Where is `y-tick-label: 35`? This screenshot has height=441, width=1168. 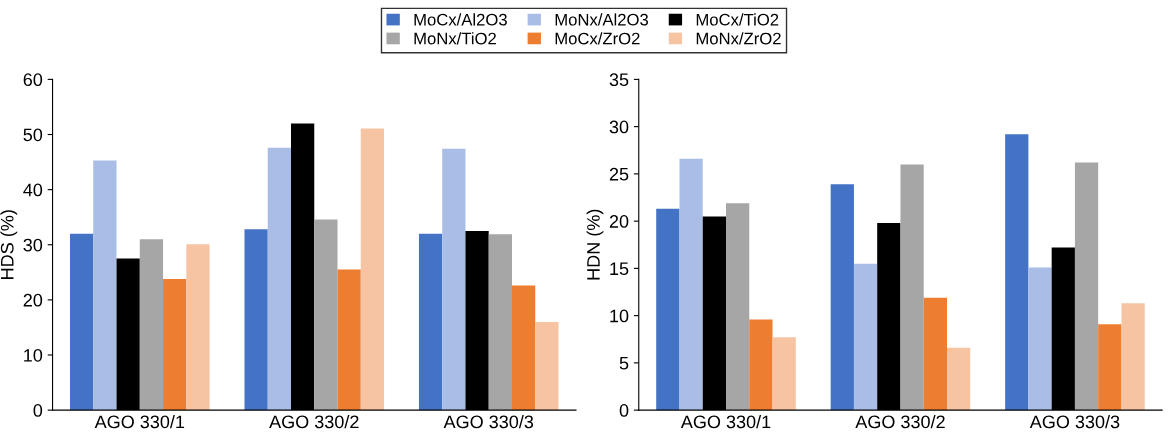
y-tick-label: 35 is located at coordinates (619, 80).